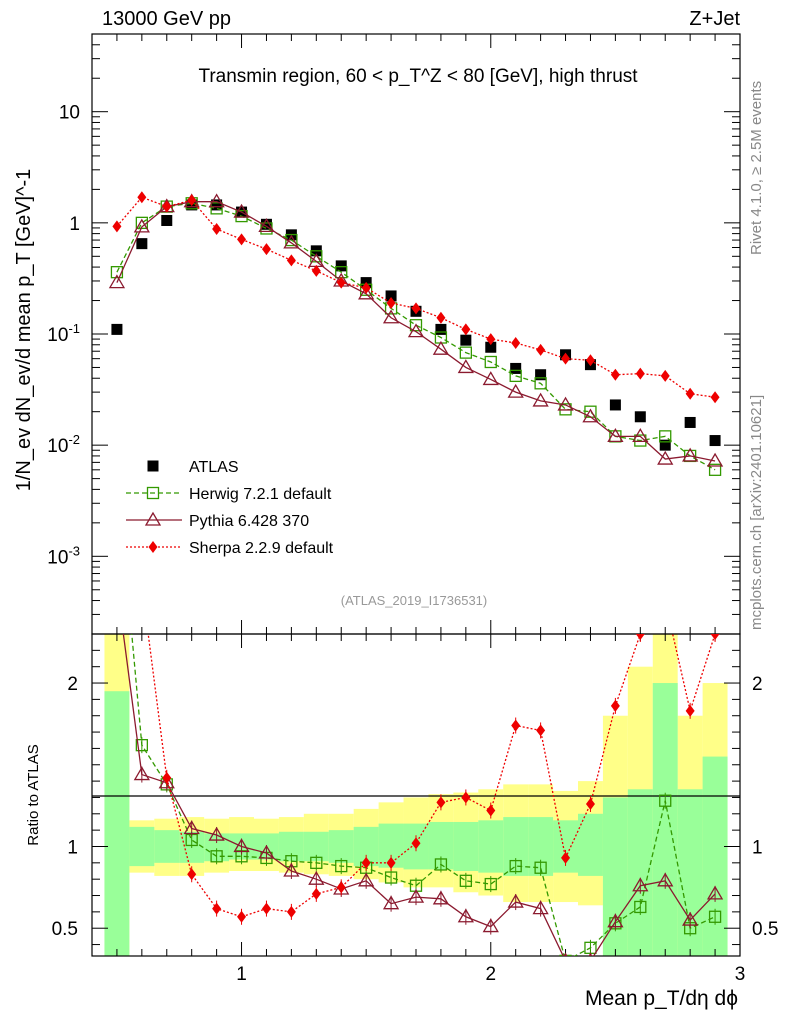 This screenshot has width=786, height=1024. Describe the element at coordinates (756, 168) in the screenshot. I see `side-label-rivet: Rivet 4.1.0, ≥ 2.5M events` at that location.